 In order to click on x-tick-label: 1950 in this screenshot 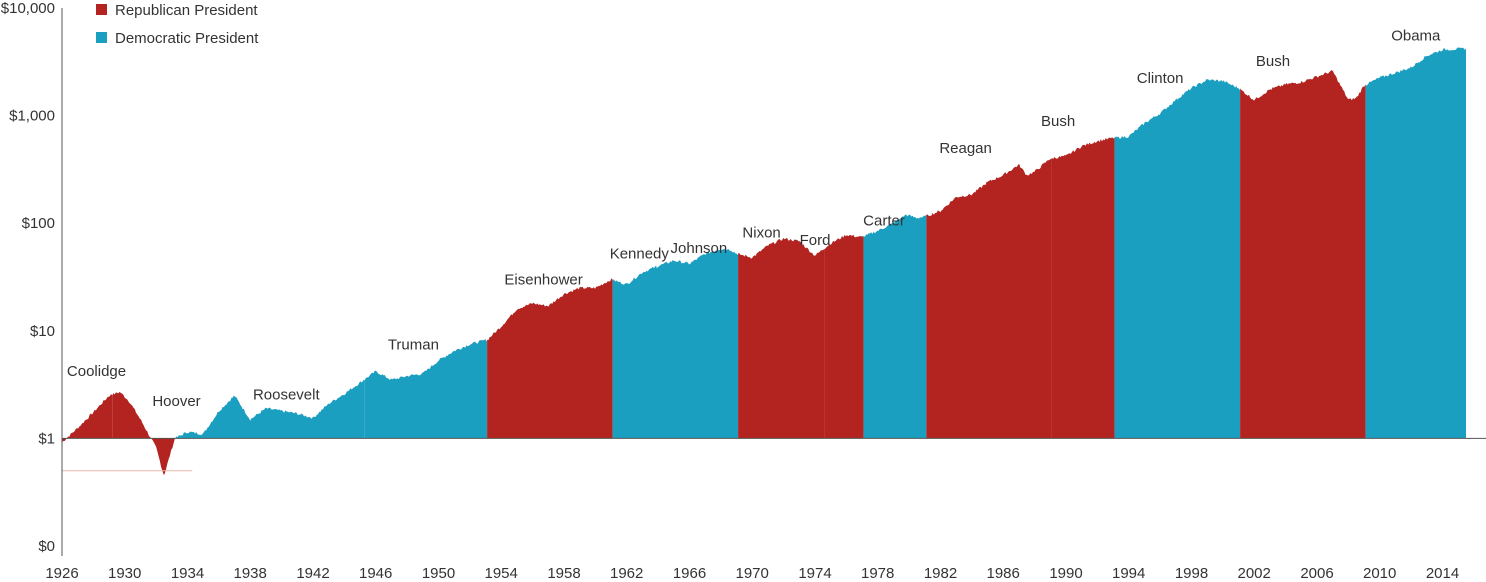, I will do `click(438, 573)`.